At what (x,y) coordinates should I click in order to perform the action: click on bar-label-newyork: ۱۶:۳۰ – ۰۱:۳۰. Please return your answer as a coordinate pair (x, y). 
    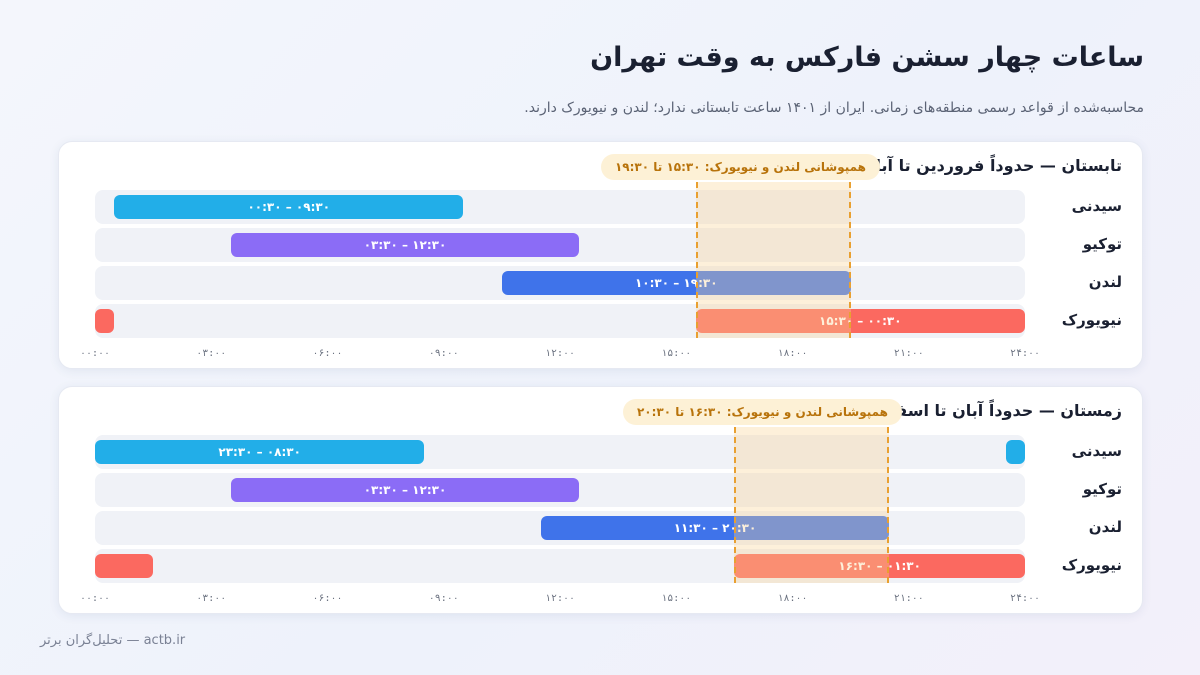
    Looking at the image, I should click on (879, 566).